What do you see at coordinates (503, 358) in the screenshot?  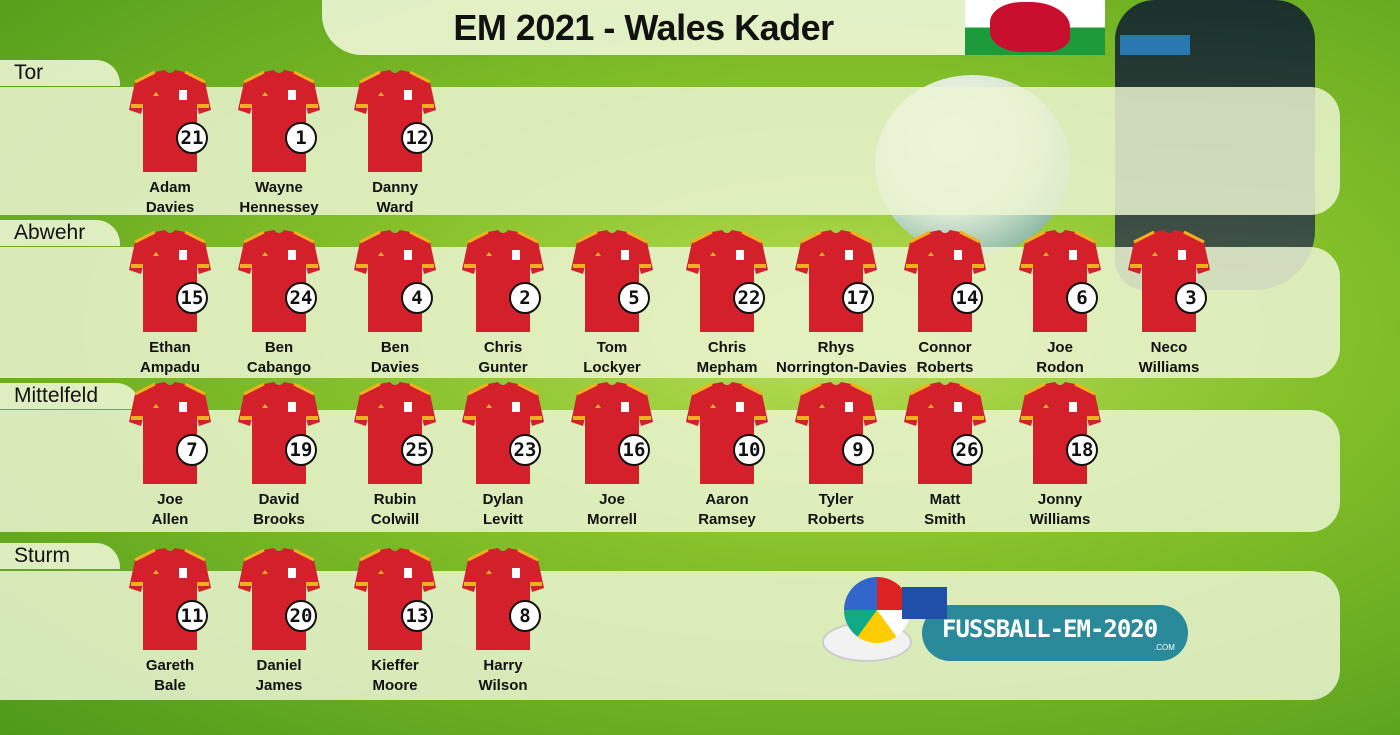 I see `player-name: Chris Gunter` at bounding box center [503, 358].